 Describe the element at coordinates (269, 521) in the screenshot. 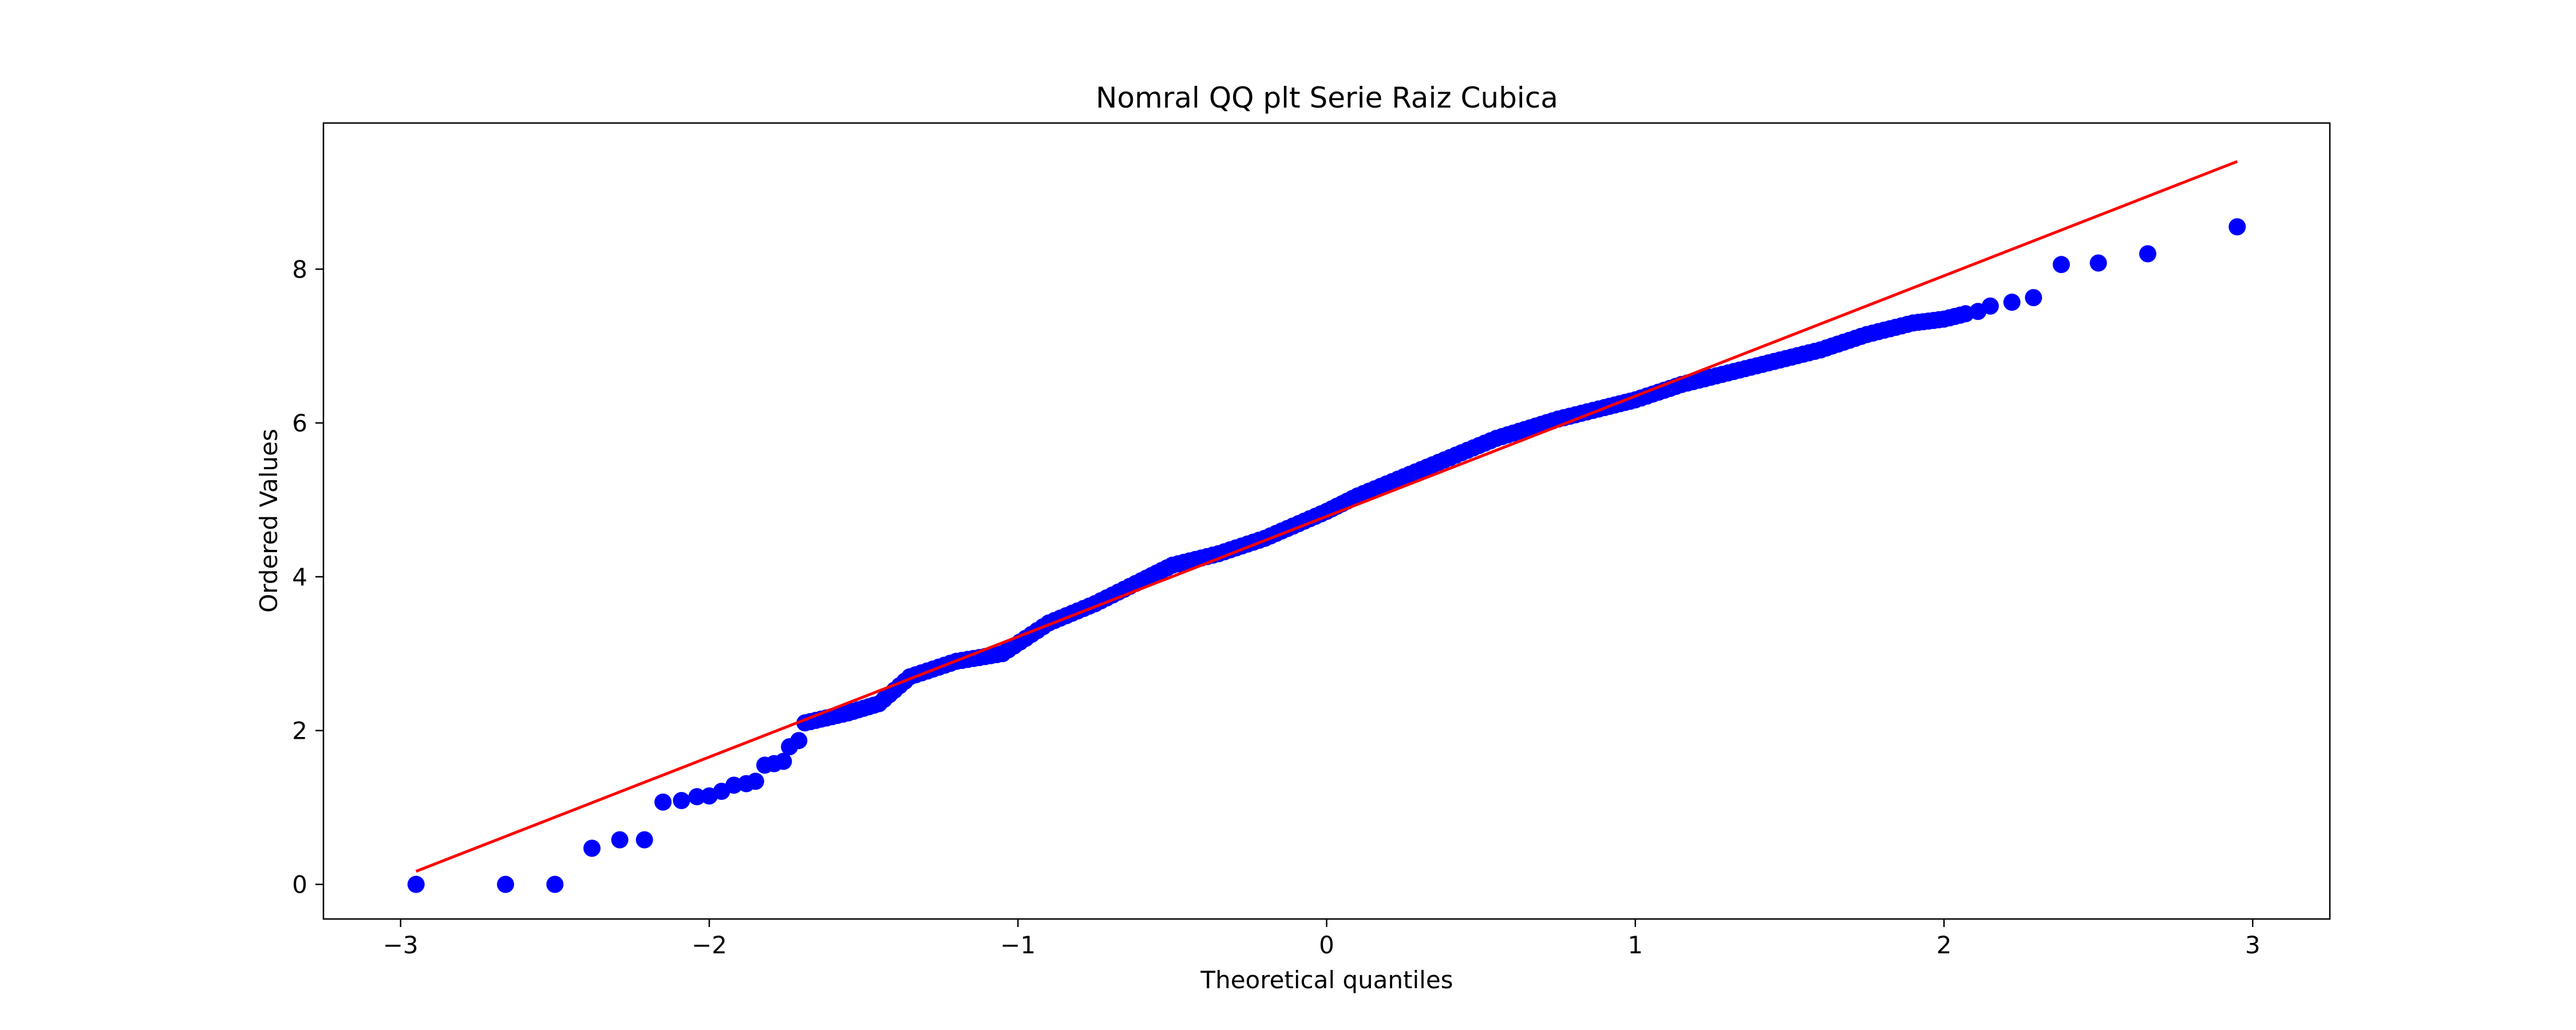

I see `y-axis-label: Ordered Values` at that location.